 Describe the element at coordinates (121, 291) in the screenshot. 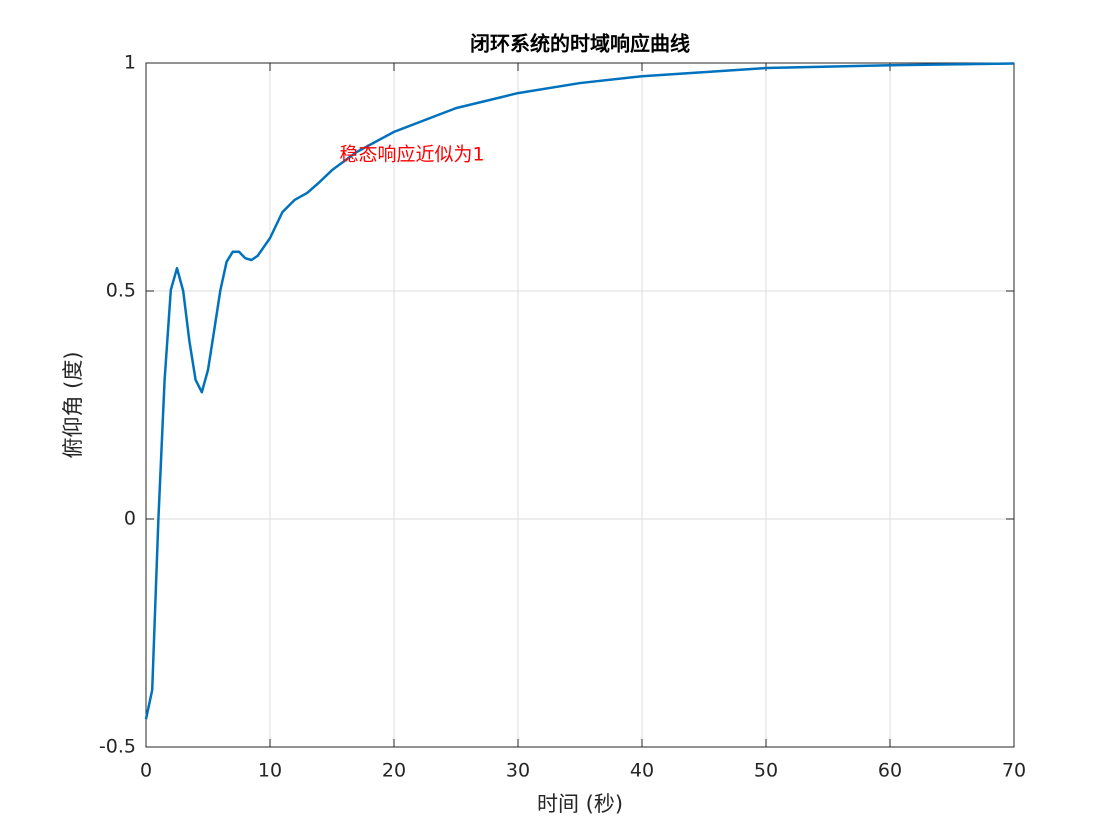

I see `y-tick-label: 0.5` at that location.